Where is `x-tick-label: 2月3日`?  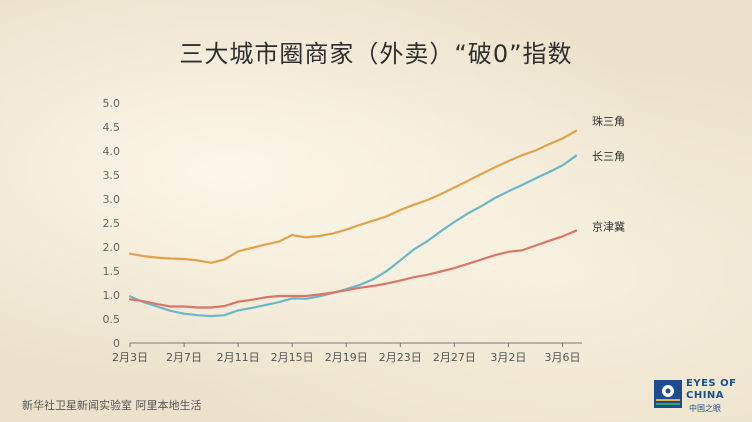
x-tick-label: 2月3日 is located at coordinates (130, 357).